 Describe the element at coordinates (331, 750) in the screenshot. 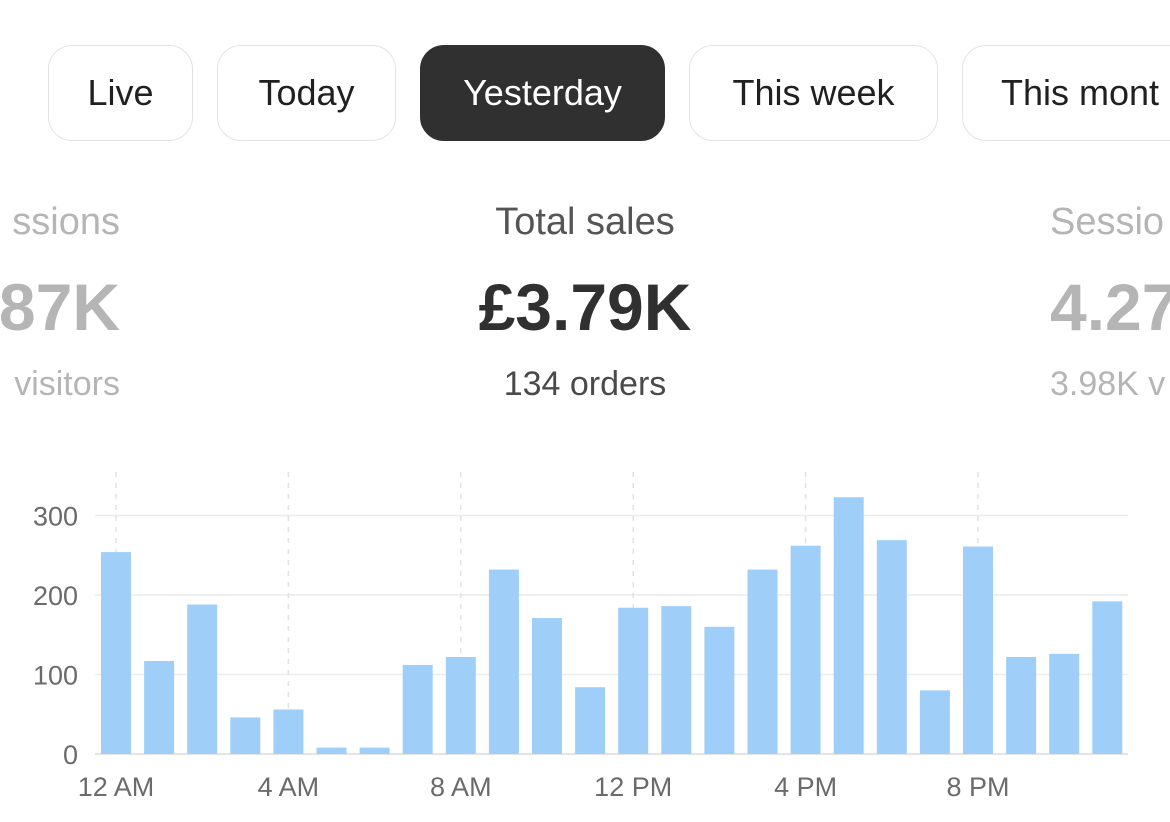

I see `bar-5-am` at that location.